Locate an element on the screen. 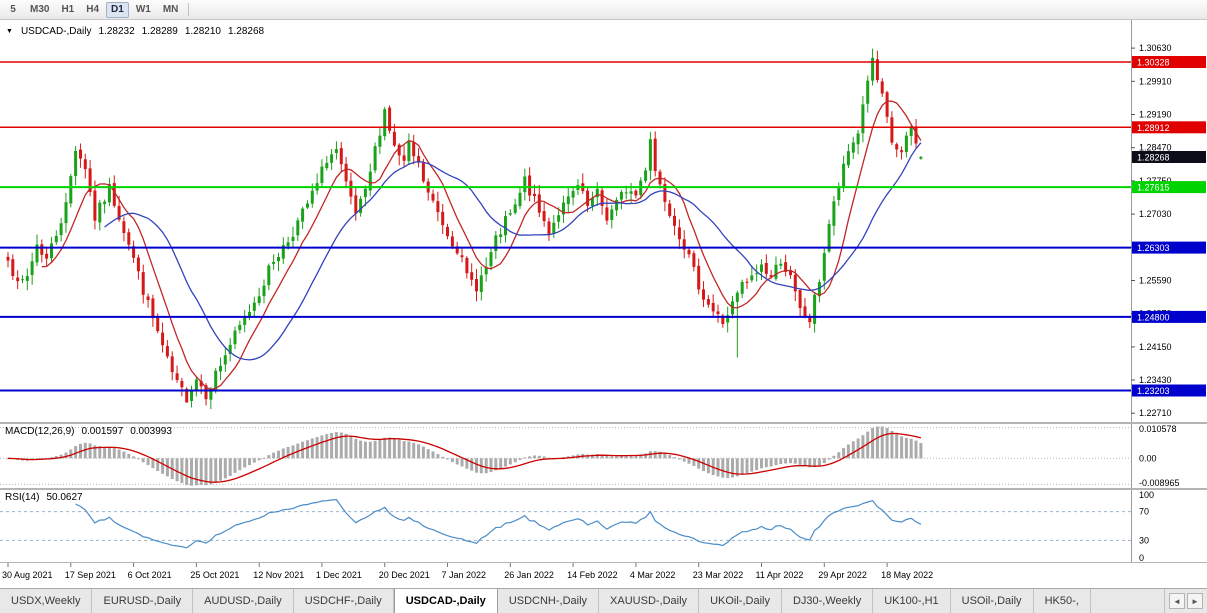 This screenshot has height=613, width=1207. timeframe-button-MN: MN is located at coordinates (170, 9).